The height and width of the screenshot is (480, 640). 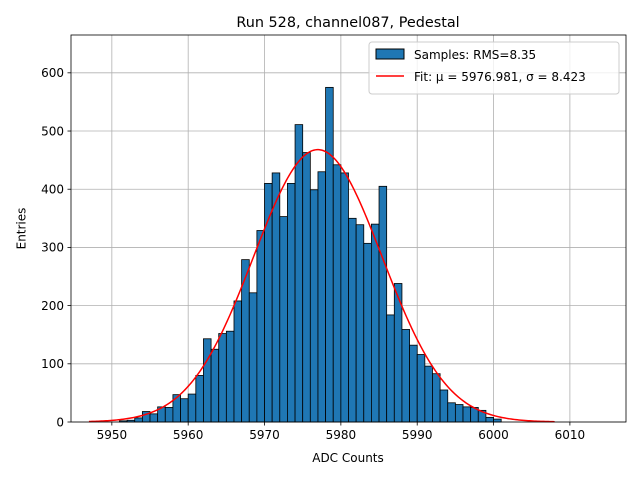 What do you see at coordinates (348, 458) in the screenshot?
I see `x-axis-label: ADC Counts` at bounding box center [348, 458].